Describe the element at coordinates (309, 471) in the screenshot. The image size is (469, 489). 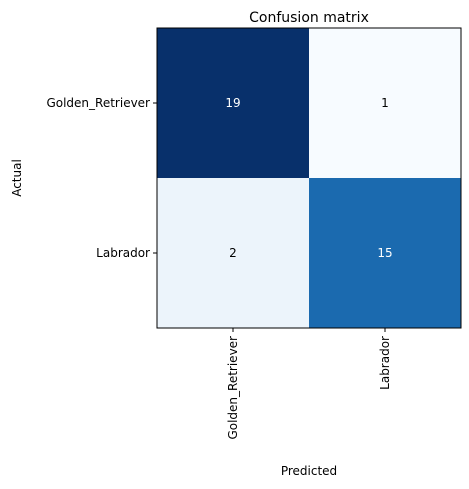
I see `x-axis-label: Predicted` at that location.